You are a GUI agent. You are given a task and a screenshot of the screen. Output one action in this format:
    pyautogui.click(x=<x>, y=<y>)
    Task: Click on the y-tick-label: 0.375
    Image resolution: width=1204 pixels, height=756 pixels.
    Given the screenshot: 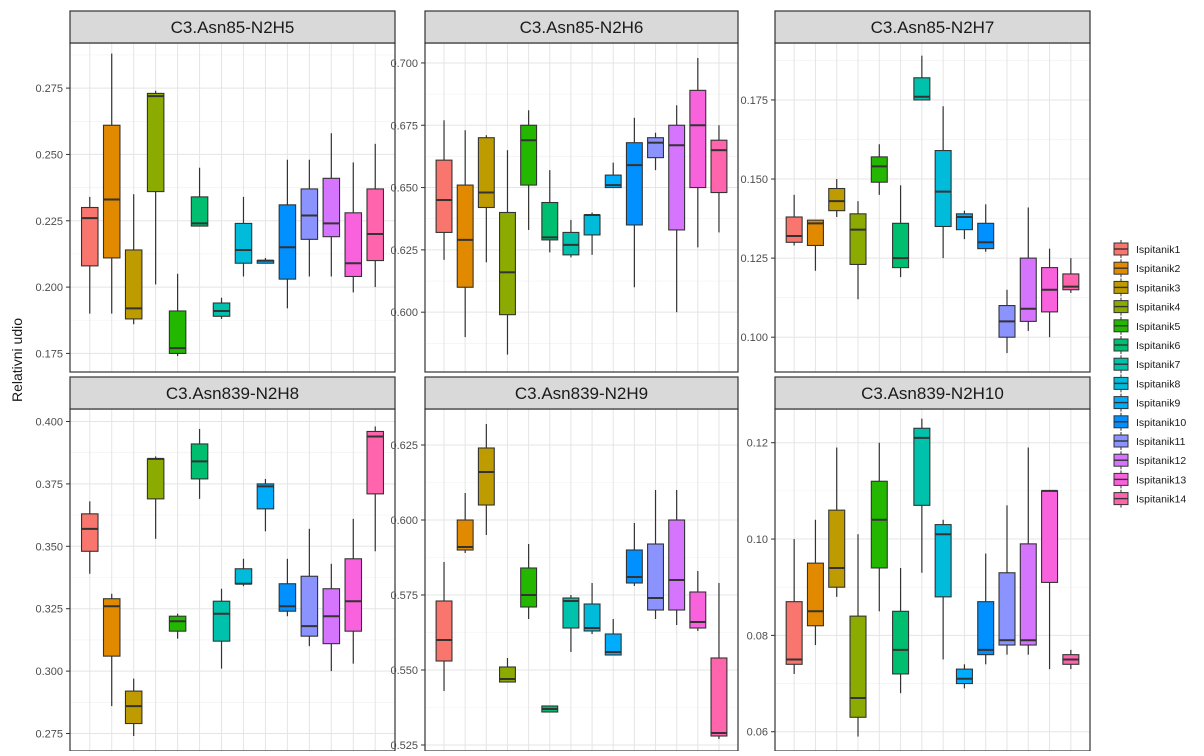 What is the action you would take?
    pyautogui.click(x=49, y=485)
    